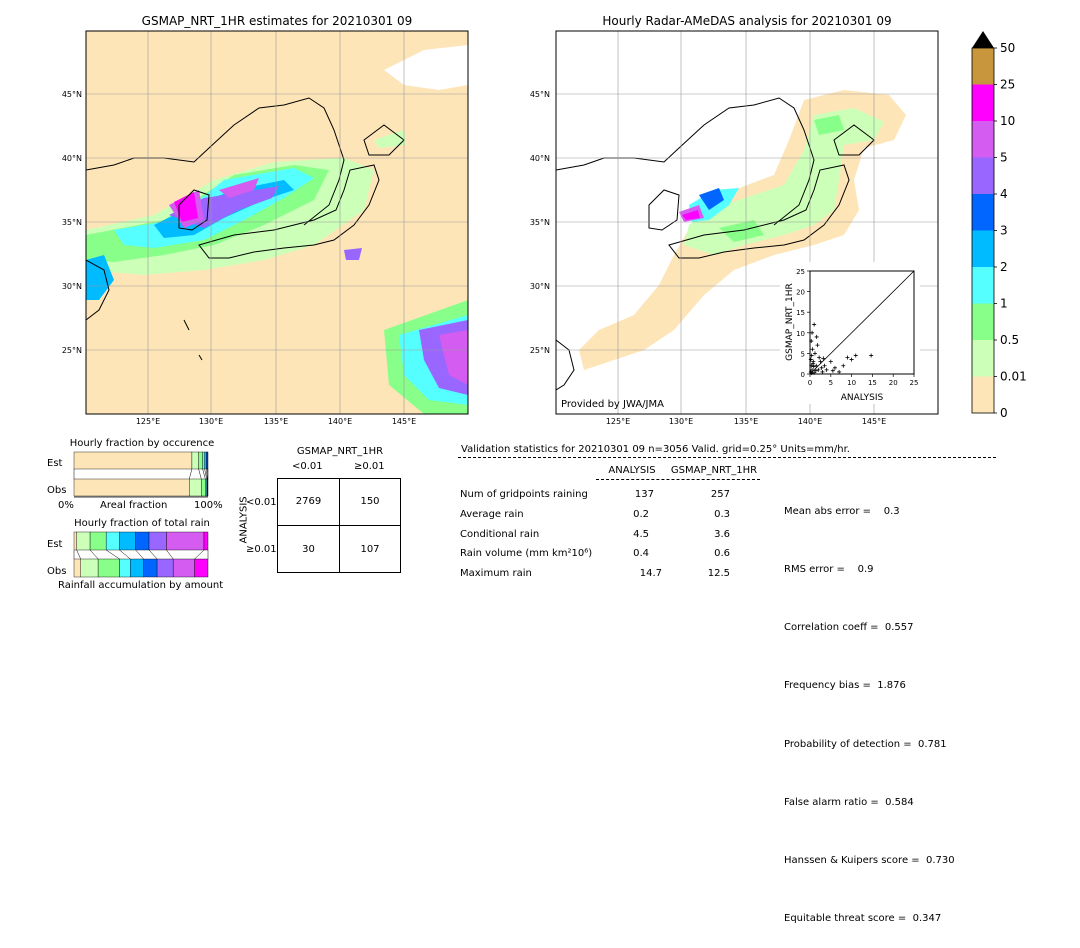  What do you see at coordinates (1004, 194) in the screenshot?
I see `colorbar-label: 4` at bounding box center [1004, 194].